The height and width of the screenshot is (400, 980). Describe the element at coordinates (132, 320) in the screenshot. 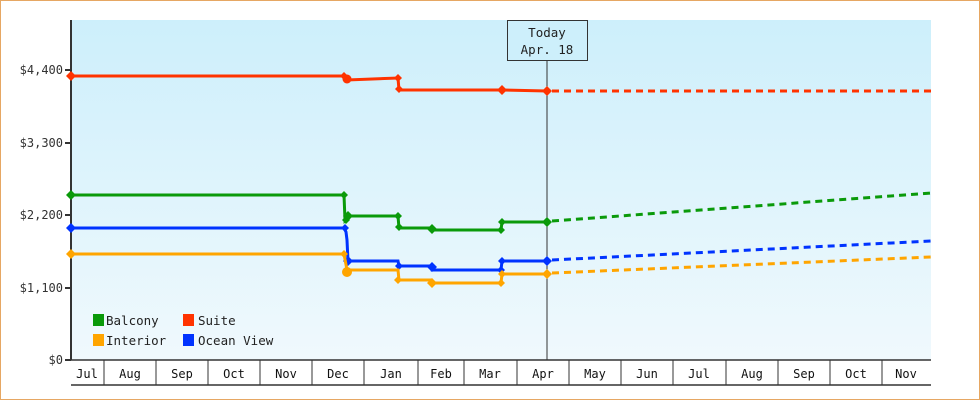

I see `legend-label: Balcony` at that location.